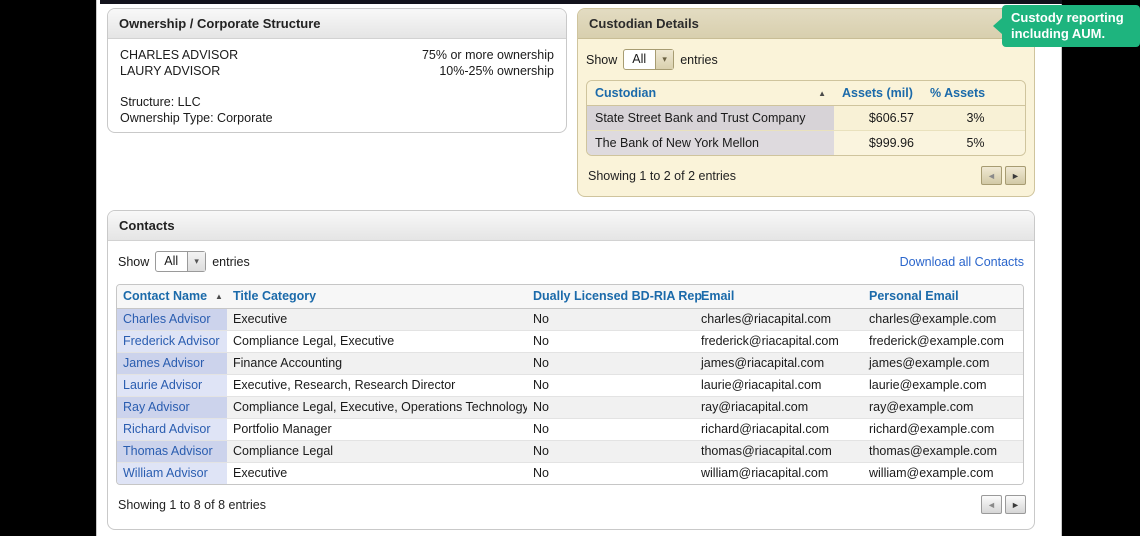 The height and width of the screenshot is (536, 1140). Describe the element at coordinates (779, 362) in the screenshot. I see `email-cell: james@riacapital.com` at that location.